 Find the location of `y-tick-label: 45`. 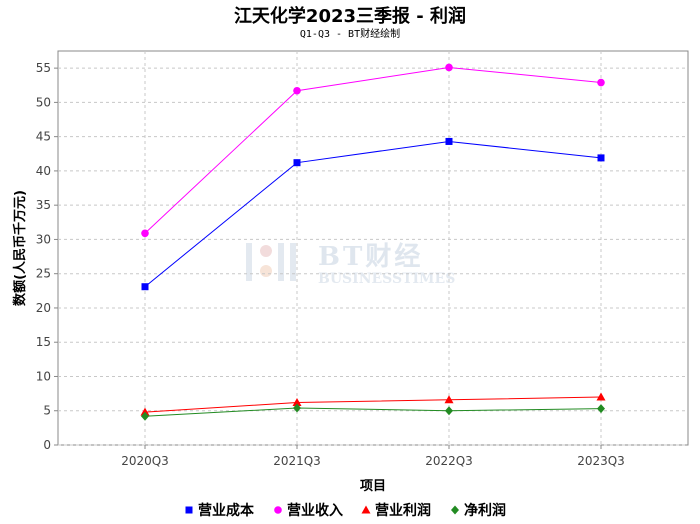

y-tick-label: 45 is located at coordinates (43, 137).